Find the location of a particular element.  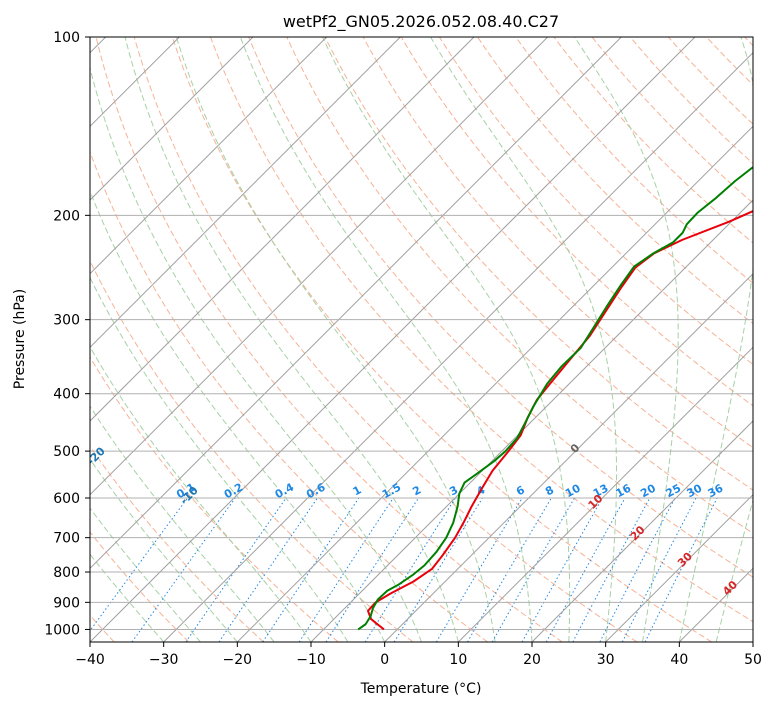

x-tick-label: 50 is located at coordinates (753, 660).